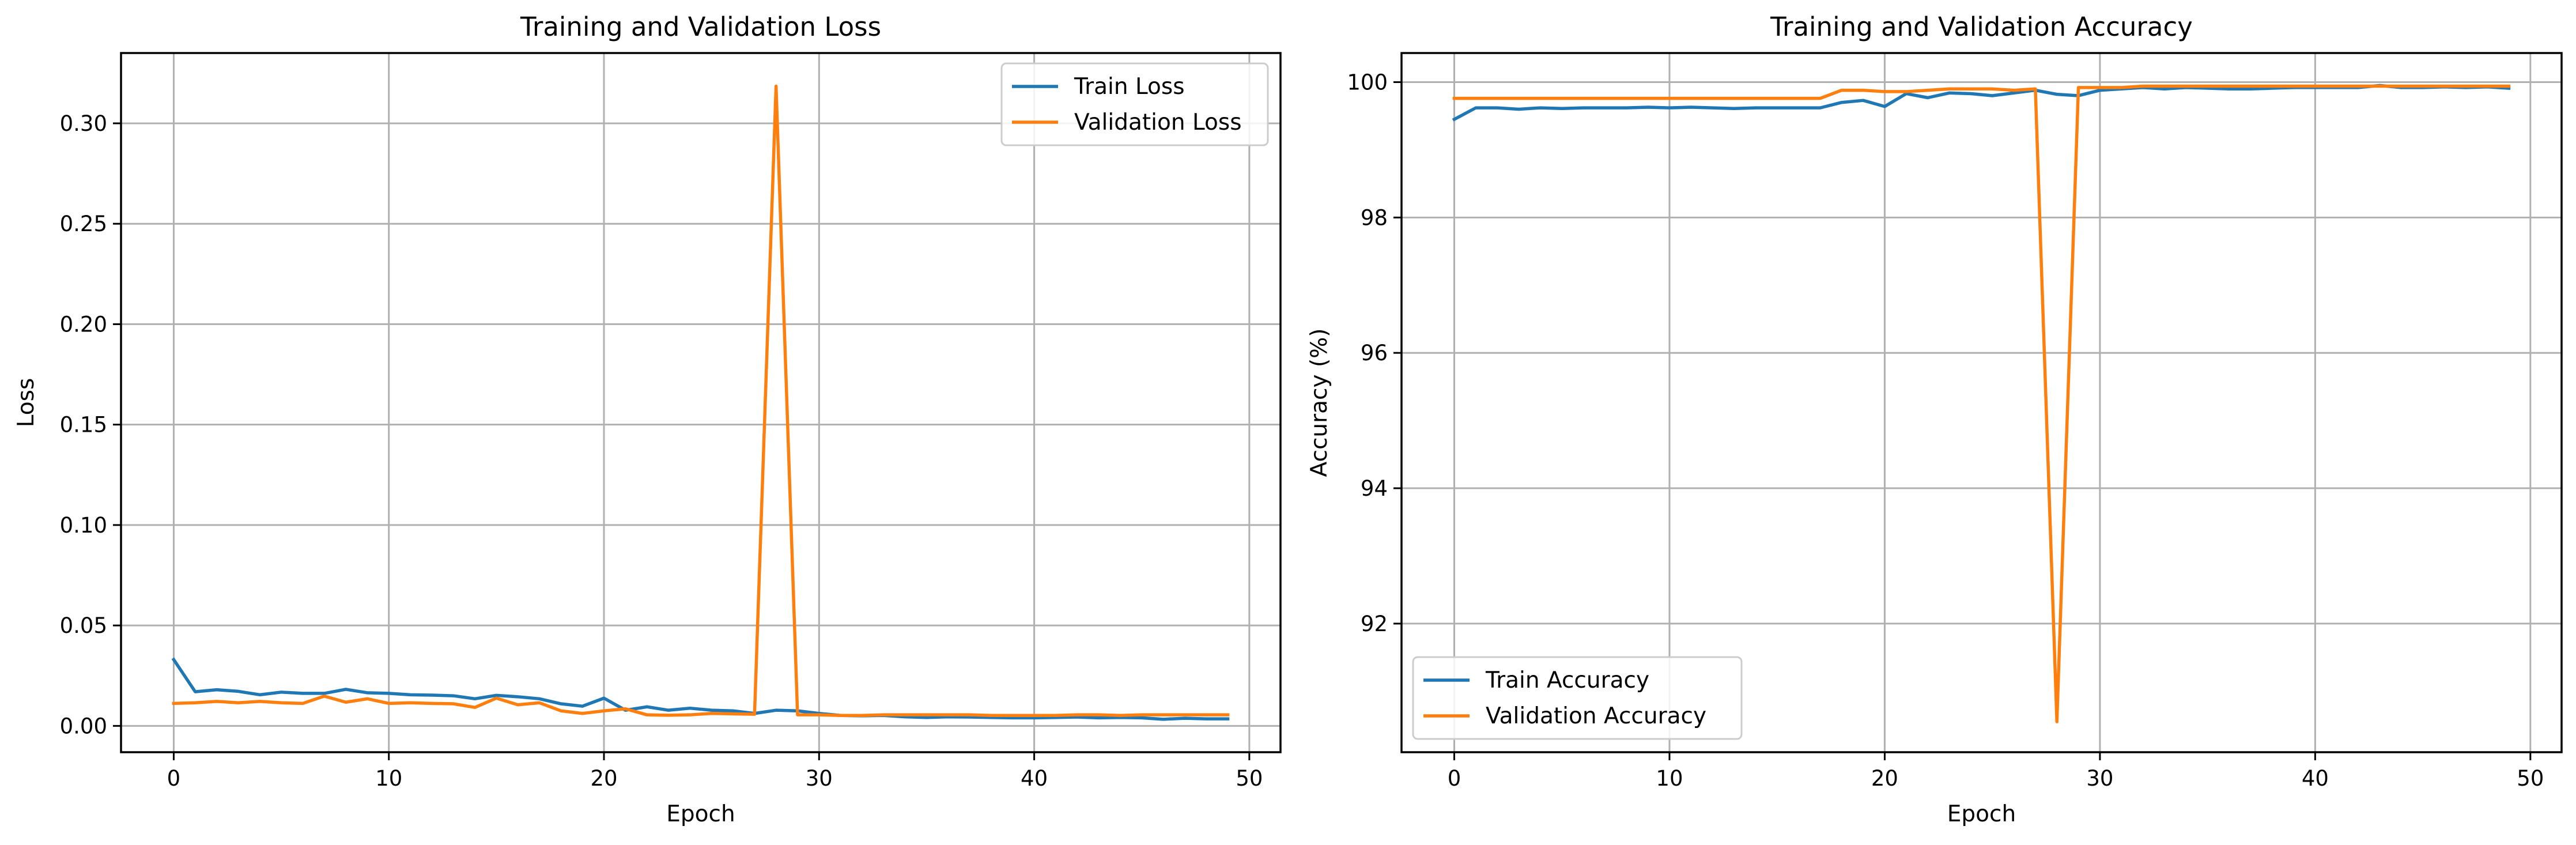 Image resolution: width=2576 pixels, height=845 pixels. What do you see at coordinates (1596, 716) in the screenshot?
I see `legend-label: Validation Accuracy` at bounding box center [1596, 716].